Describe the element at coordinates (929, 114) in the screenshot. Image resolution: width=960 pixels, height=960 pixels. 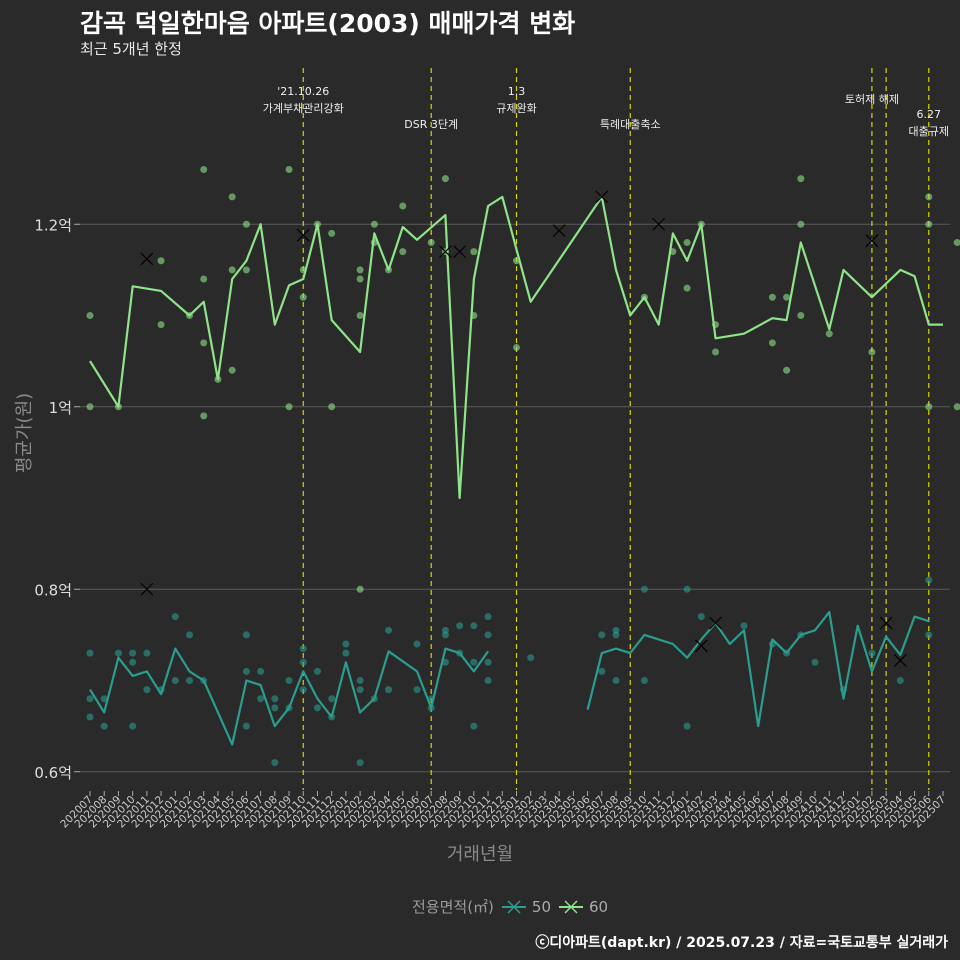
I see `event-annotation: 6.27` at that location.